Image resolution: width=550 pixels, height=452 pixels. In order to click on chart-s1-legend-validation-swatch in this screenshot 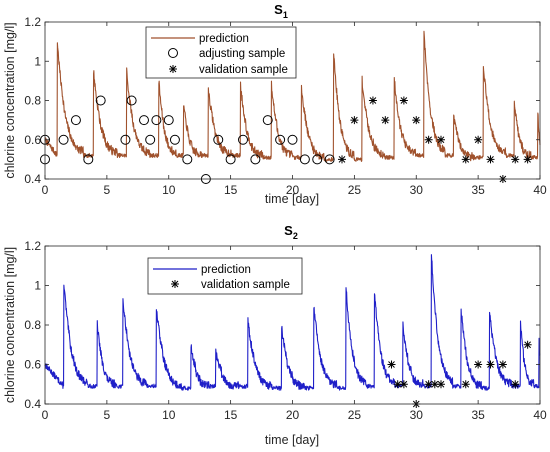, I will do `click(173, 69)`.